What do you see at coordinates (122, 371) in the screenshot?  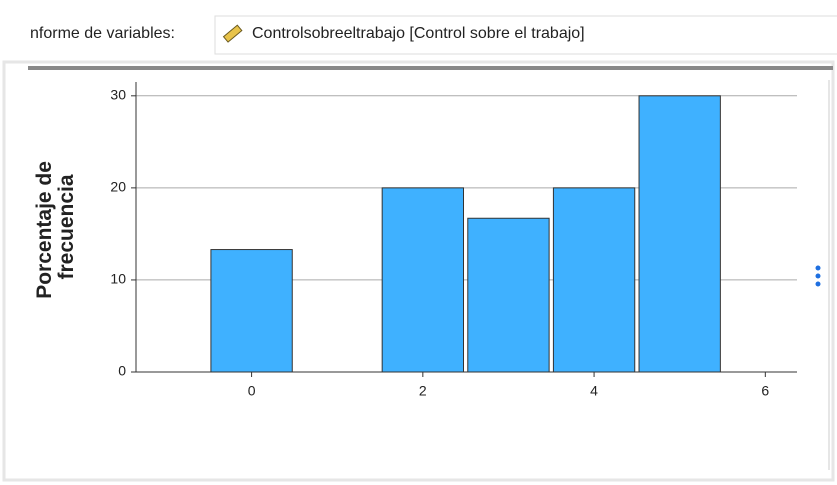 I see `y-tick-label: 0` at bounding box center [122, 371].